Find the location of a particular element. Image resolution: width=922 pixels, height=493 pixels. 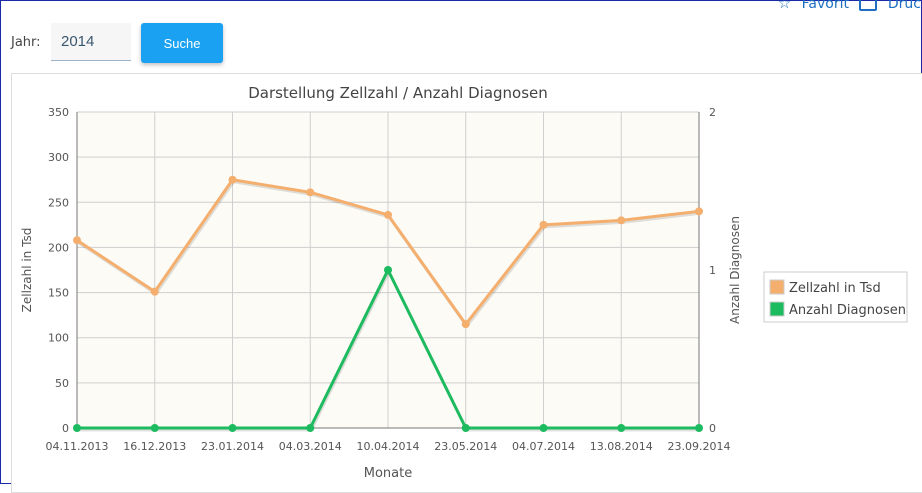

jahr-input is located at coordinates (91, 42).